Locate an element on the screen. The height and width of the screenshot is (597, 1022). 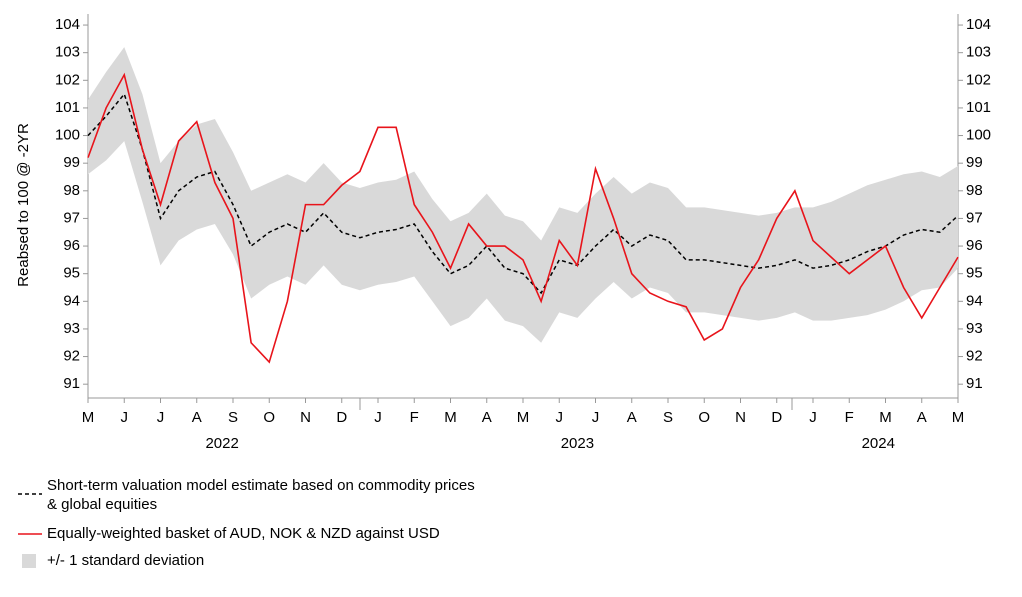
y2-tick-label: 93 is located at coordinates (974, 328).